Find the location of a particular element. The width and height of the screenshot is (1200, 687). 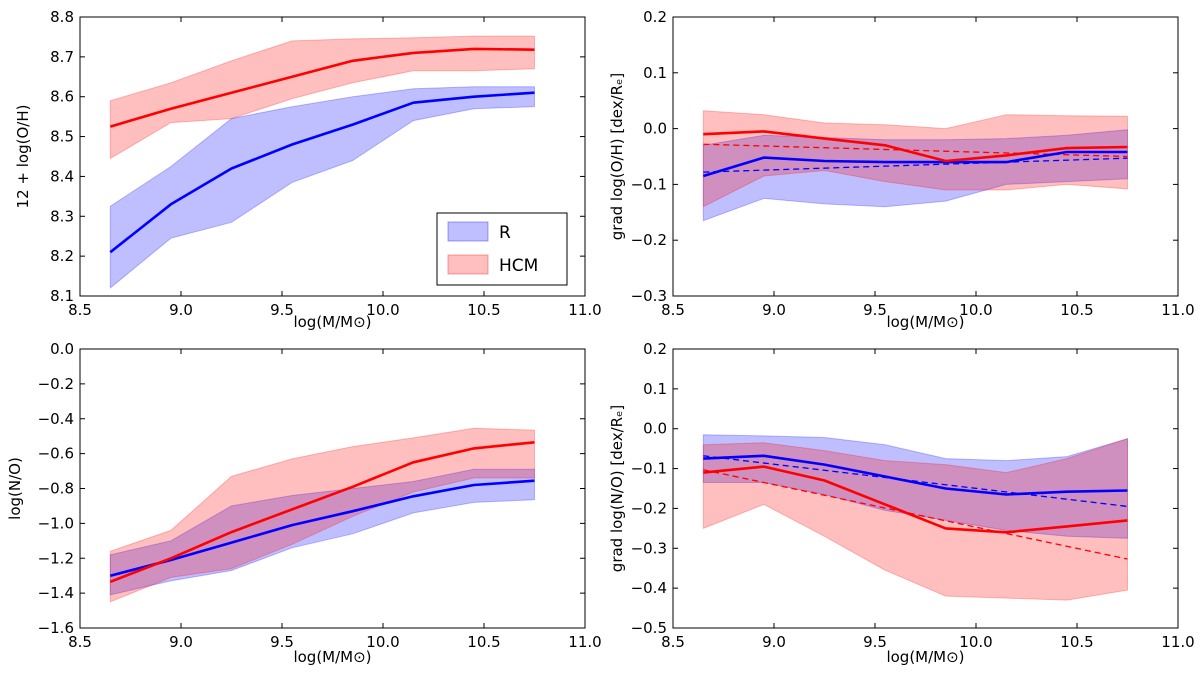

y-tick-label: 8.7 is located at coordinates (62, 57).